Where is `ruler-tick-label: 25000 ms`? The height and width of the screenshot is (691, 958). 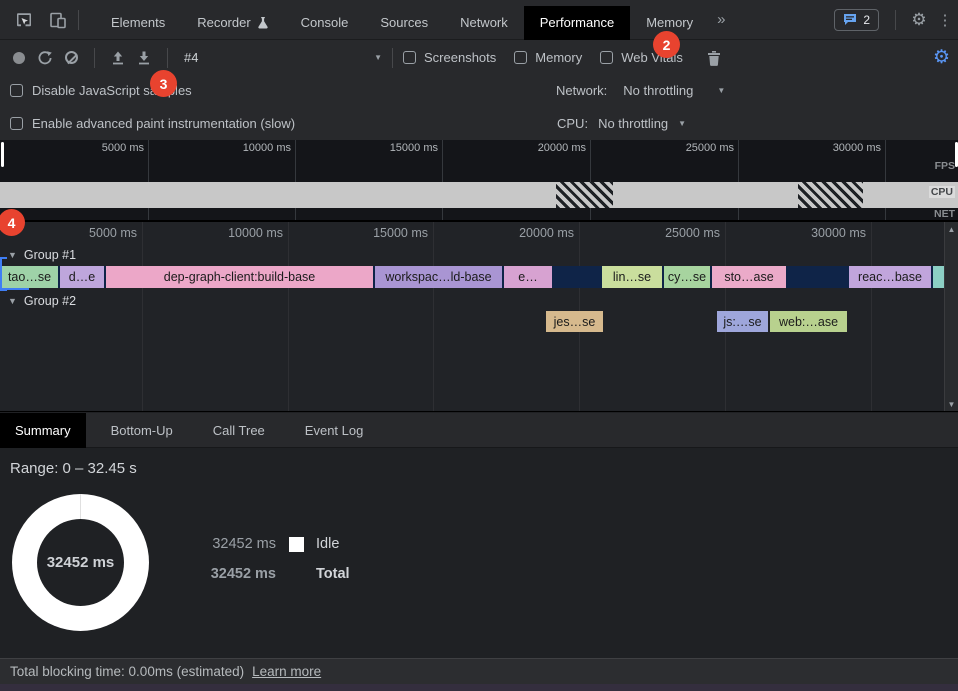
ruler-tick-label: 25000 ms is located at coordinates (709, 148).